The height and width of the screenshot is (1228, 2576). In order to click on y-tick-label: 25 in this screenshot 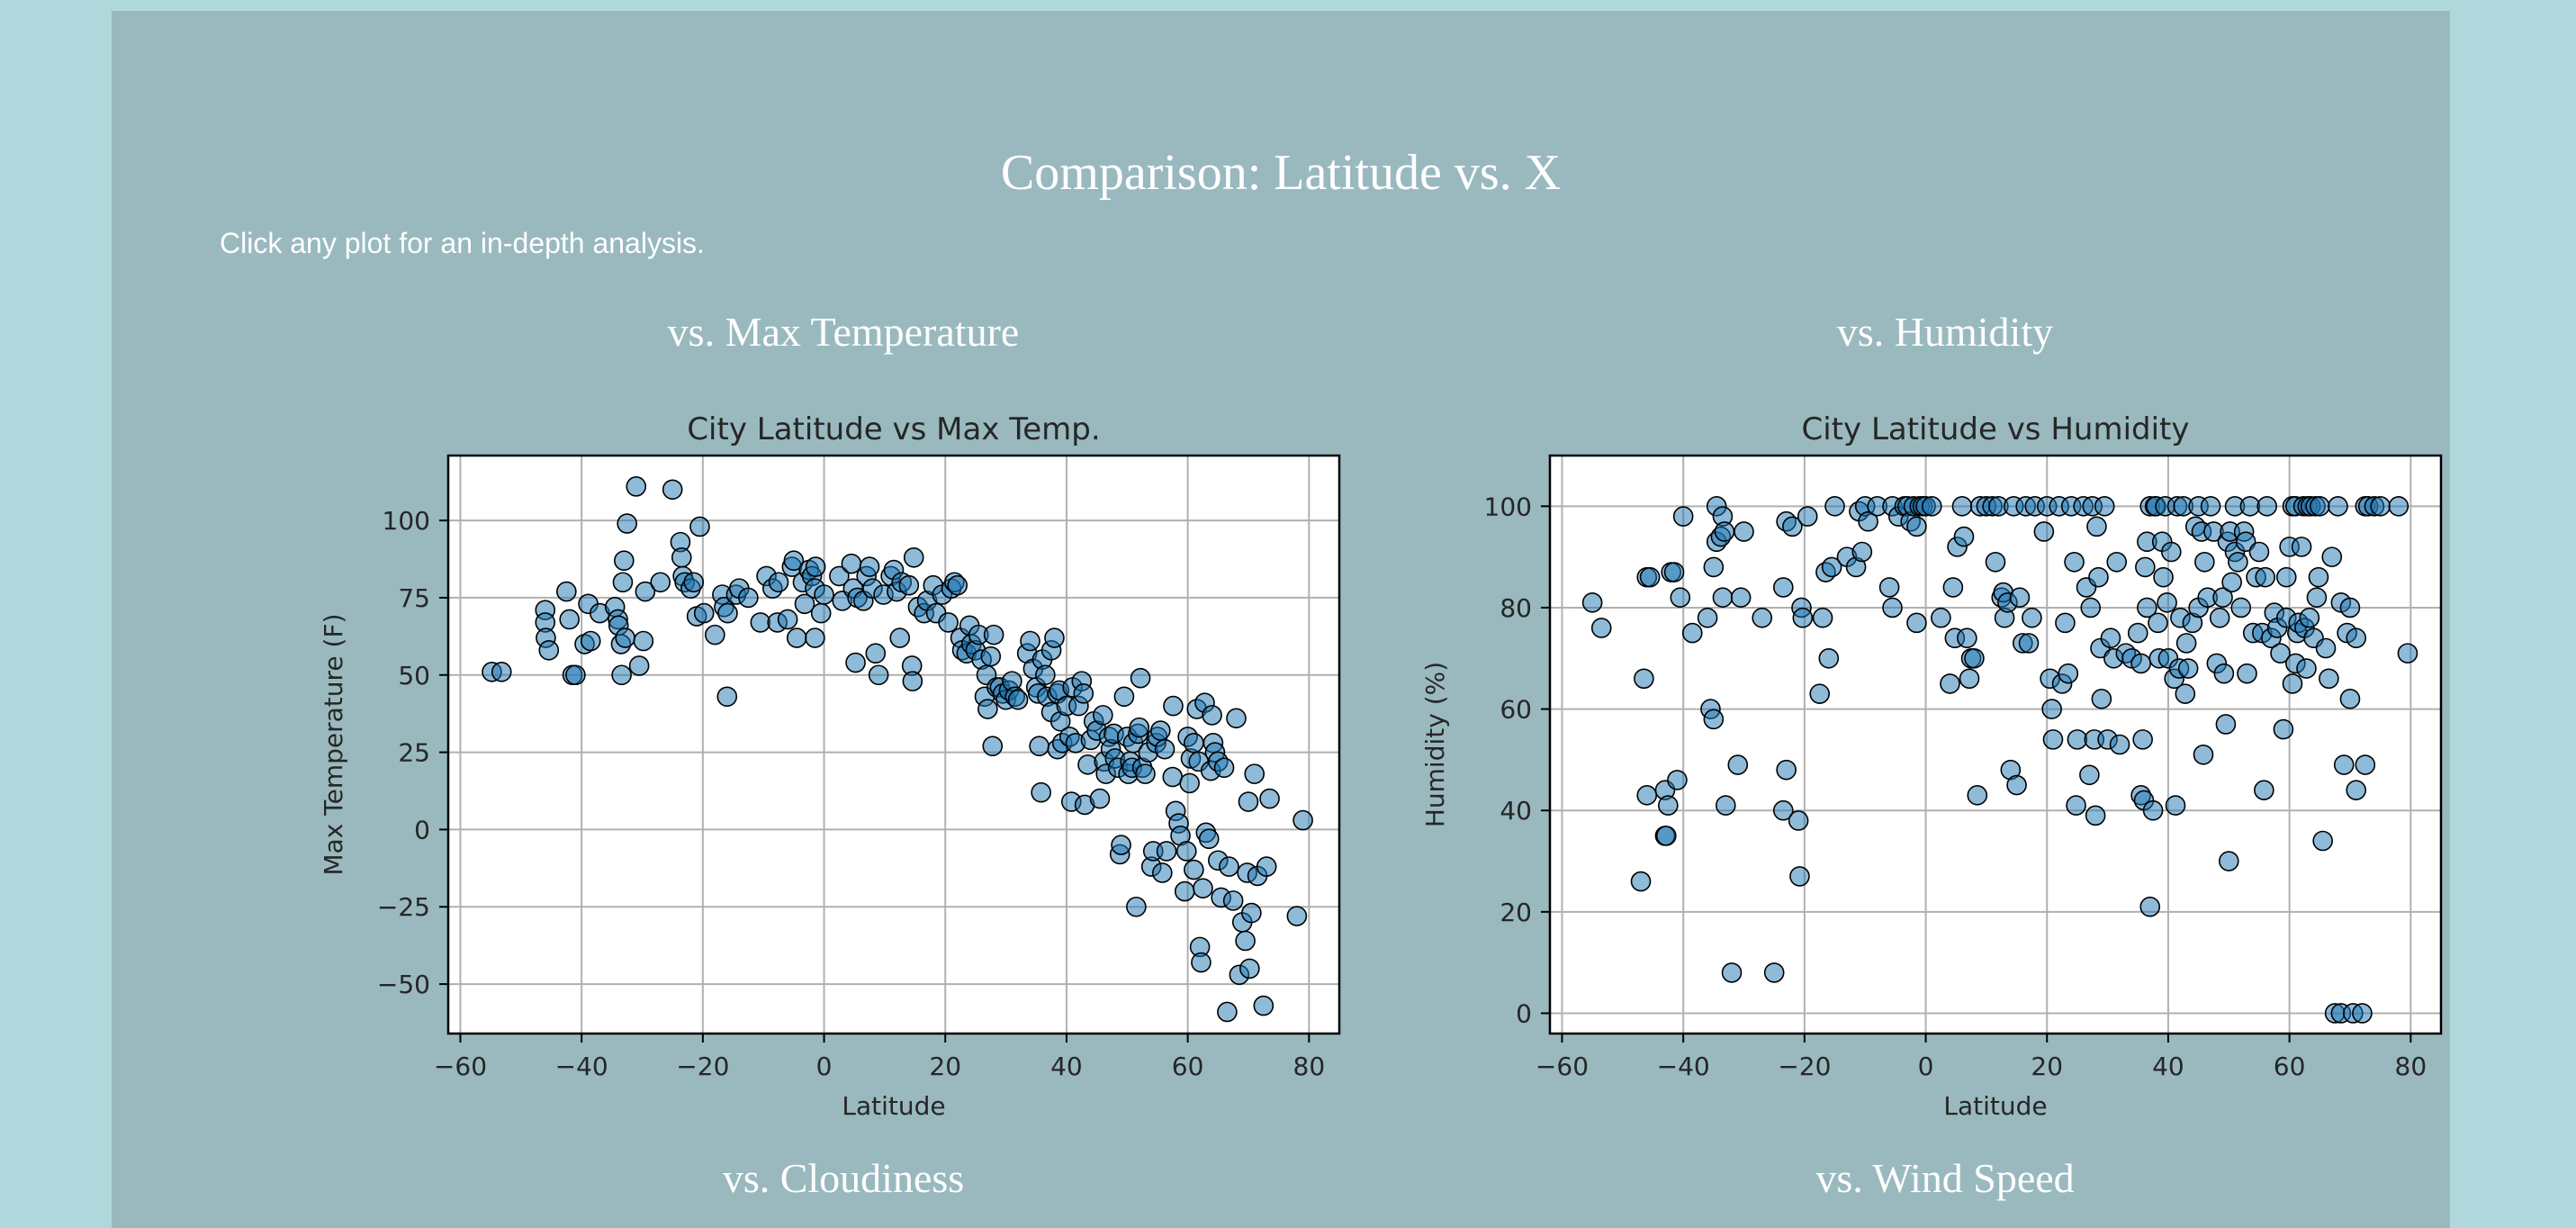, I will do `click(414, 753)`.